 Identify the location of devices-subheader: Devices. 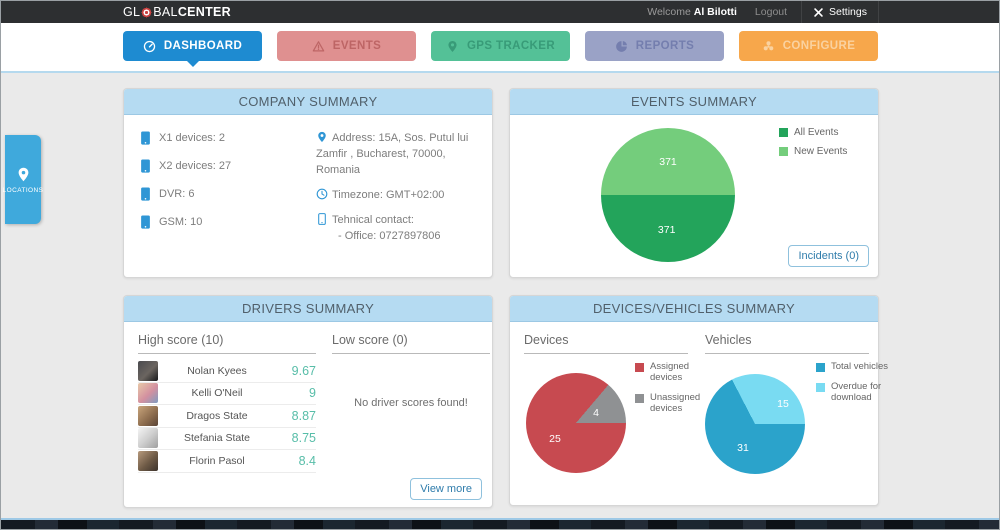
(606, 343).